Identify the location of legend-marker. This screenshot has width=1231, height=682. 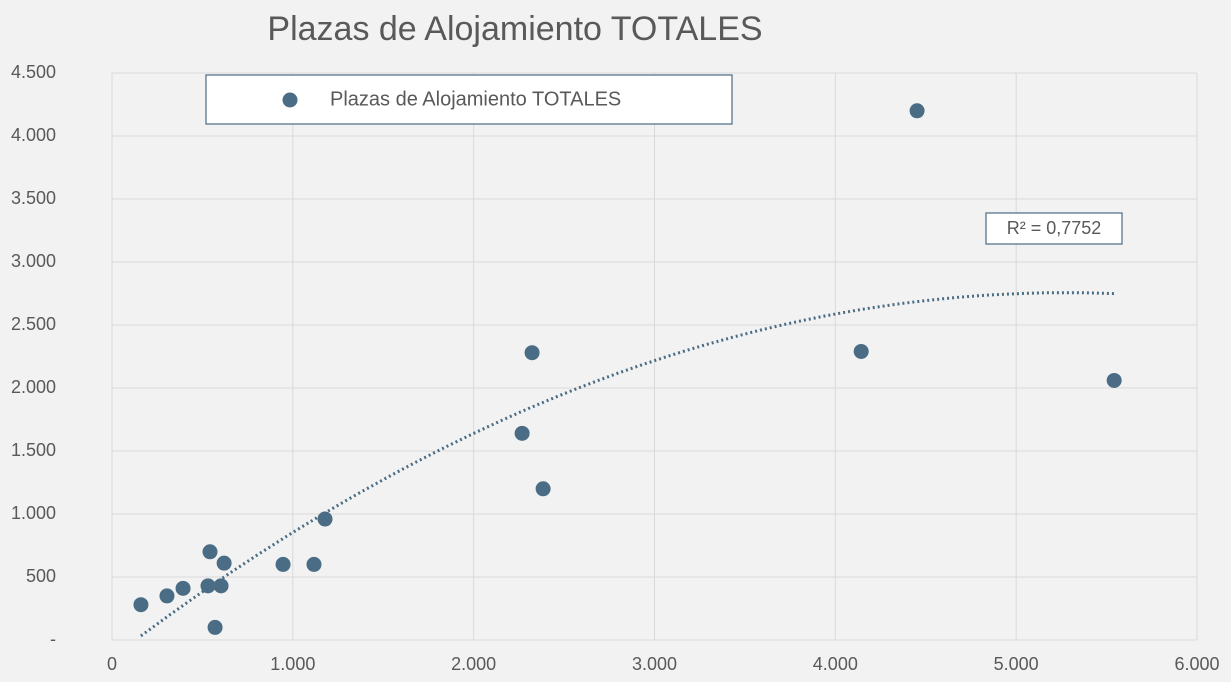
(290, 100).